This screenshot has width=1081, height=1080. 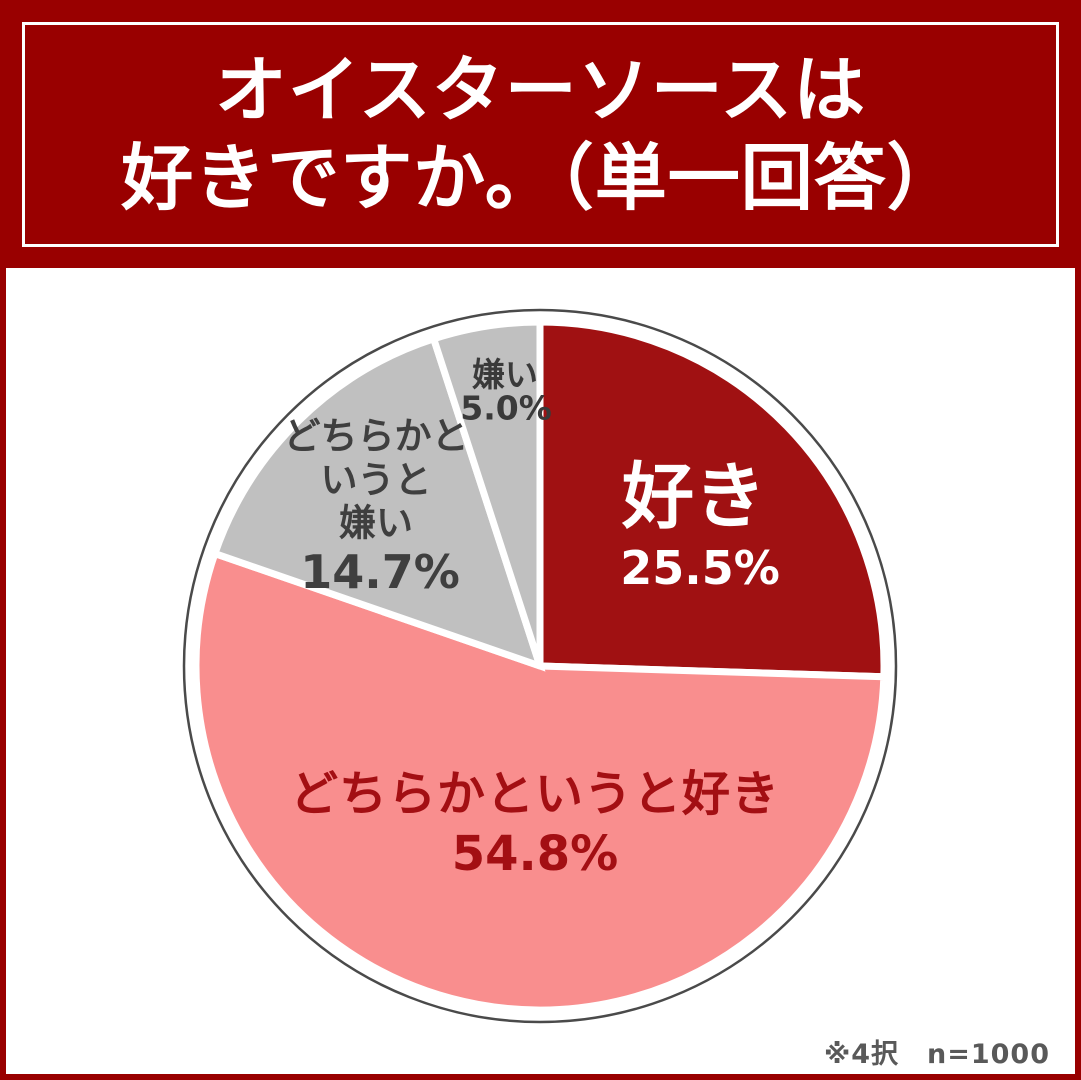 I want to click on slice-value-dochira-kirai: 14.7%, so click(x=380, y=572).